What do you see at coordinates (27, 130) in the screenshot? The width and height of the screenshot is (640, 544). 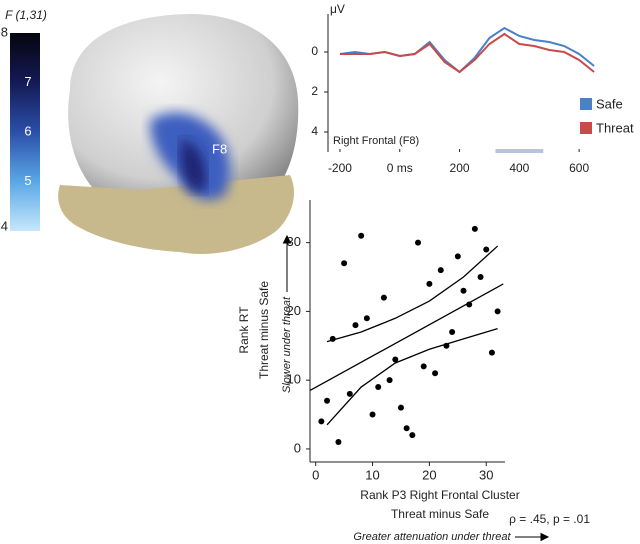 I see `colorbar-tick-label: 6` at bounding box center [27, 130].